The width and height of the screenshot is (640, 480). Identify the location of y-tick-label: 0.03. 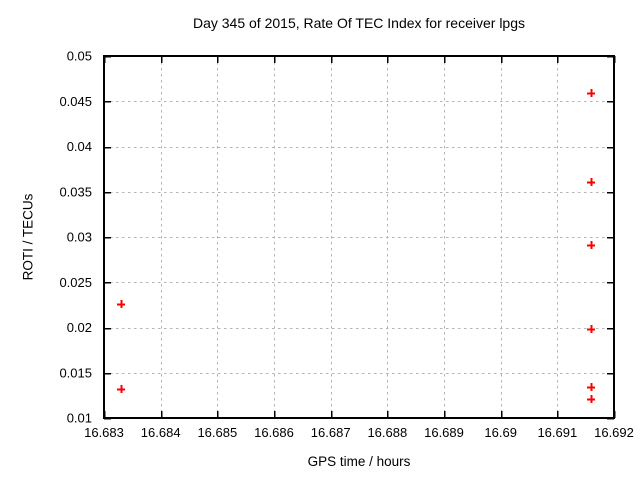
(79, 237).